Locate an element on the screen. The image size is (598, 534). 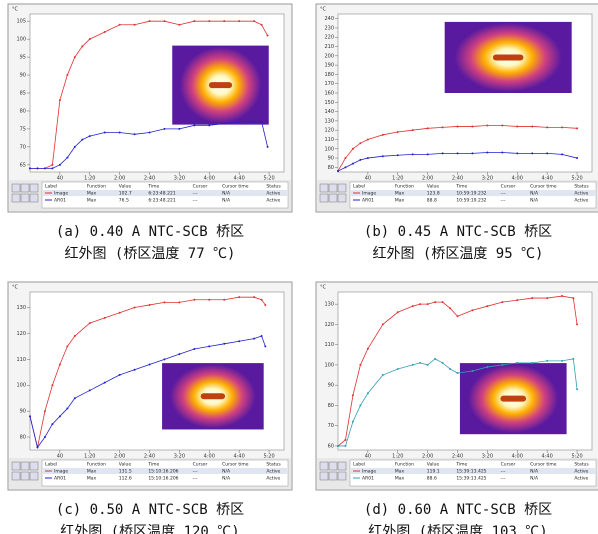
table-cell: --- is located at coordinates (195, 201).